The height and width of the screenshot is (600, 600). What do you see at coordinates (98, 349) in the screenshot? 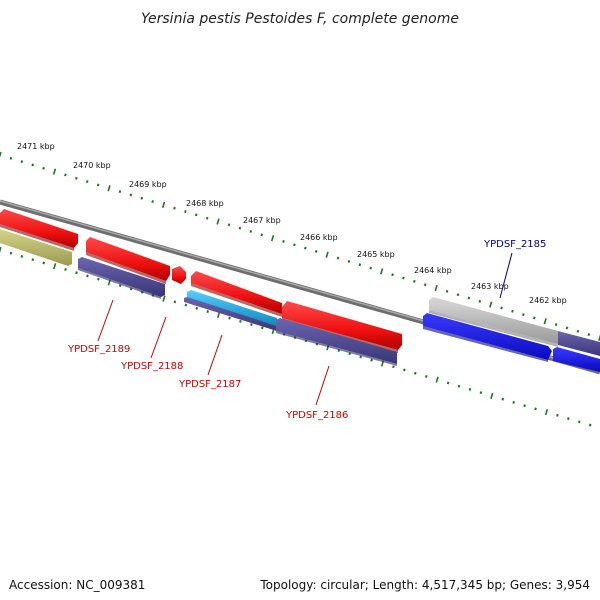
I see `gene-label: YPDSF_2189` at bounding box center [98, 349].